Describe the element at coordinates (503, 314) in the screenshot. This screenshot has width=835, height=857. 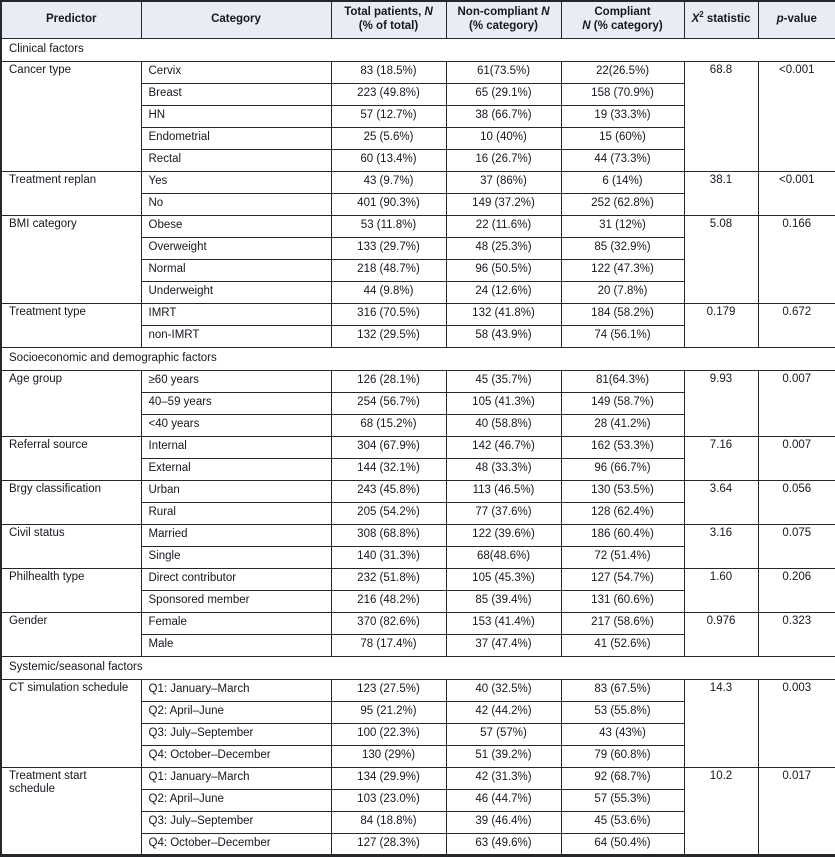
I see `noncompliant-cell: 132 (41.8%)` at that location.